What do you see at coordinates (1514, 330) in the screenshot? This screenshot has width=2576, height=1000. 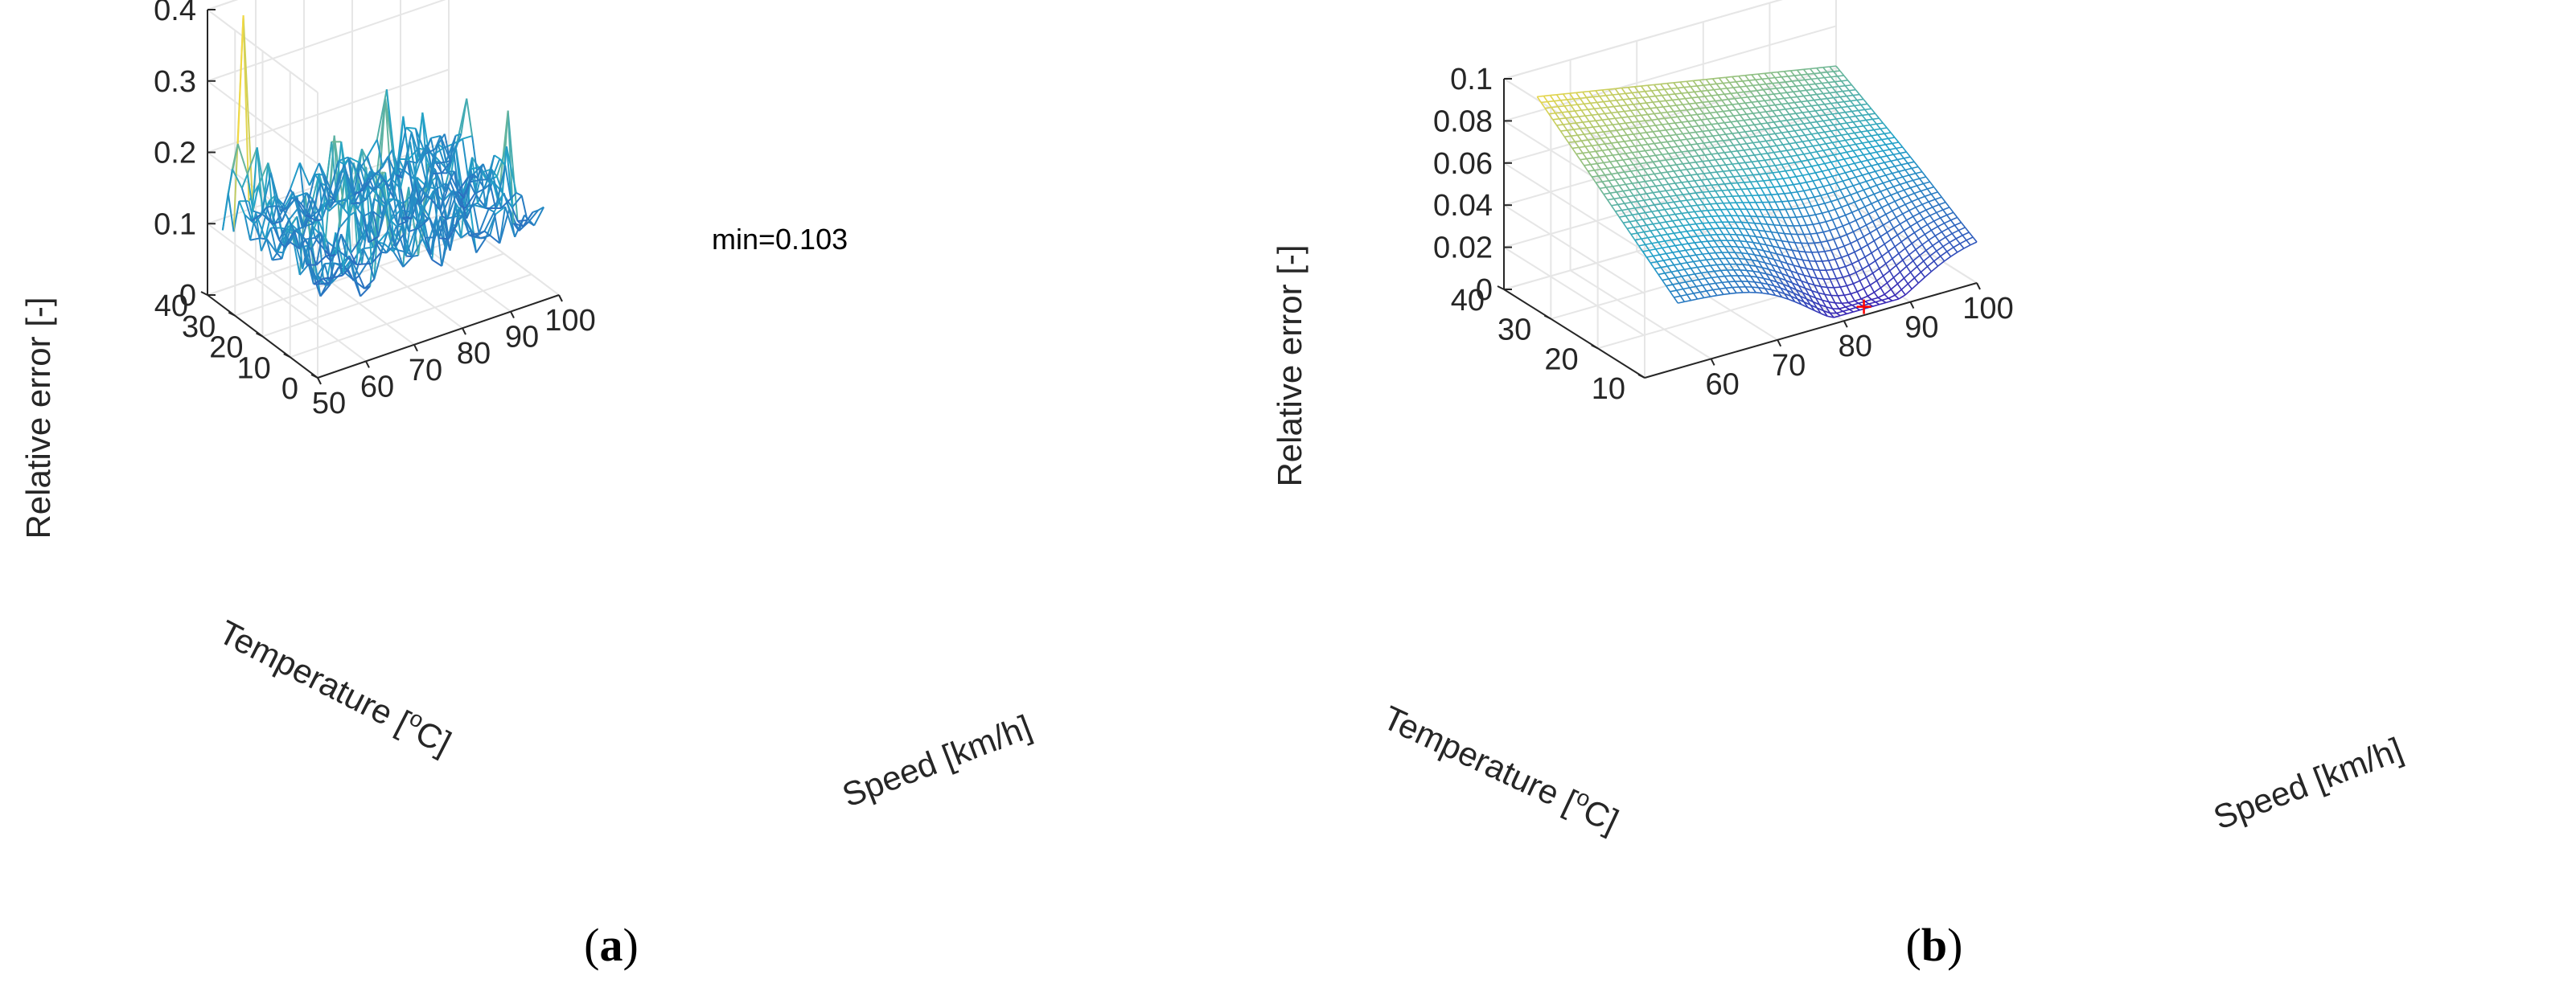 I see `y-tick-label: 30` at bounding box center [1514, 330].